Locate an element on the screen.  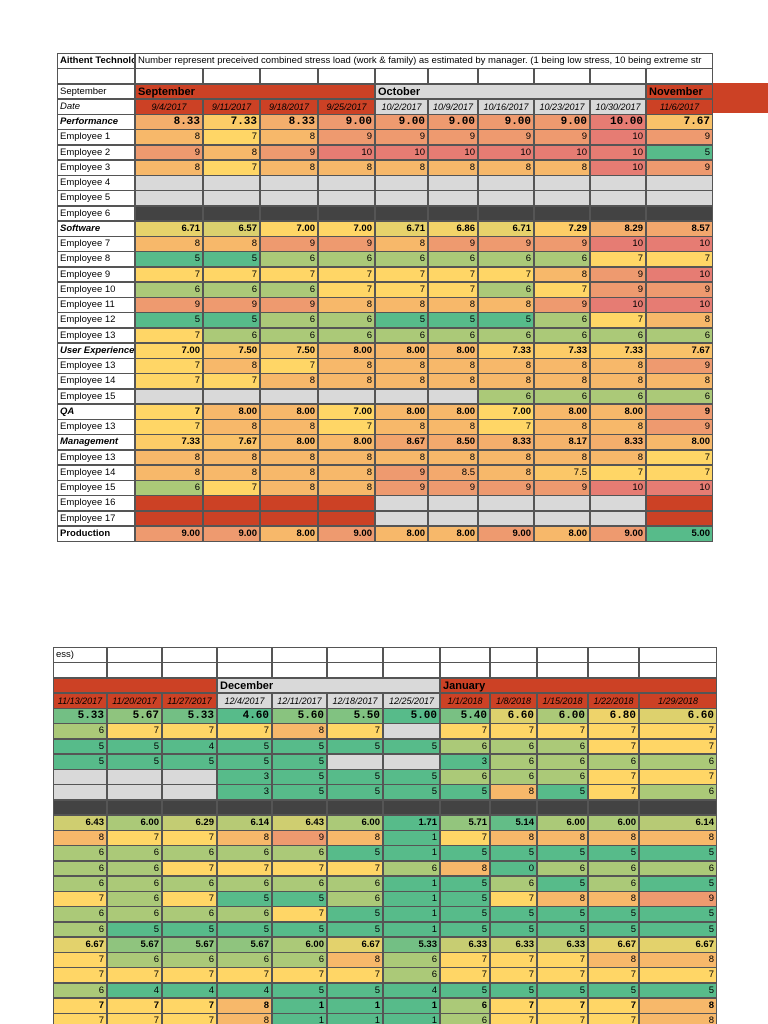
summary-score: 6.71 is located at coordinates (506, 228).